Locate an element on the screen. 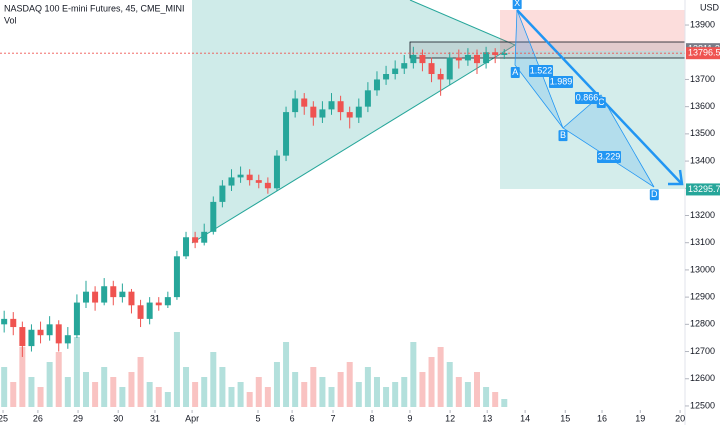 The width and height of the screenshot is (720, 425). ratio-label: 1.989 is located at coordinates (561, 81).